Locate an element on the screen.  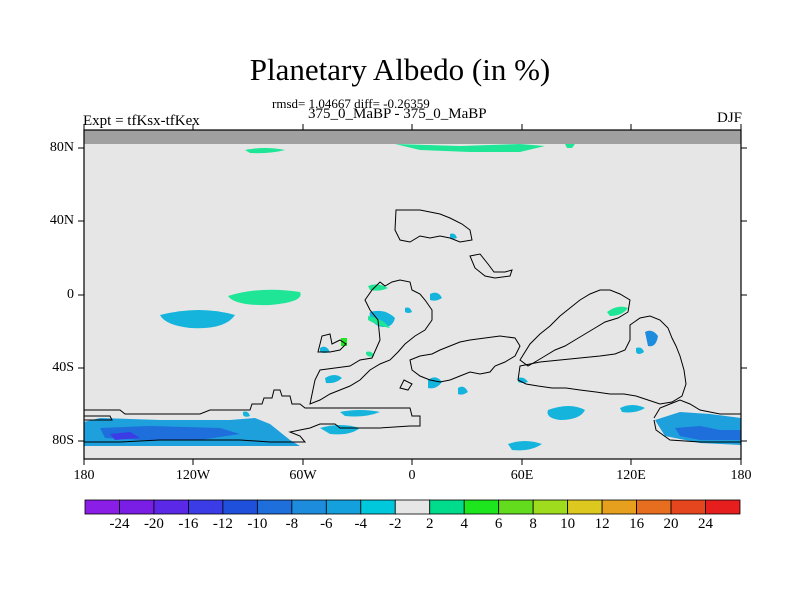
colorbar-label: 4 is located at coordinates (464, 524).